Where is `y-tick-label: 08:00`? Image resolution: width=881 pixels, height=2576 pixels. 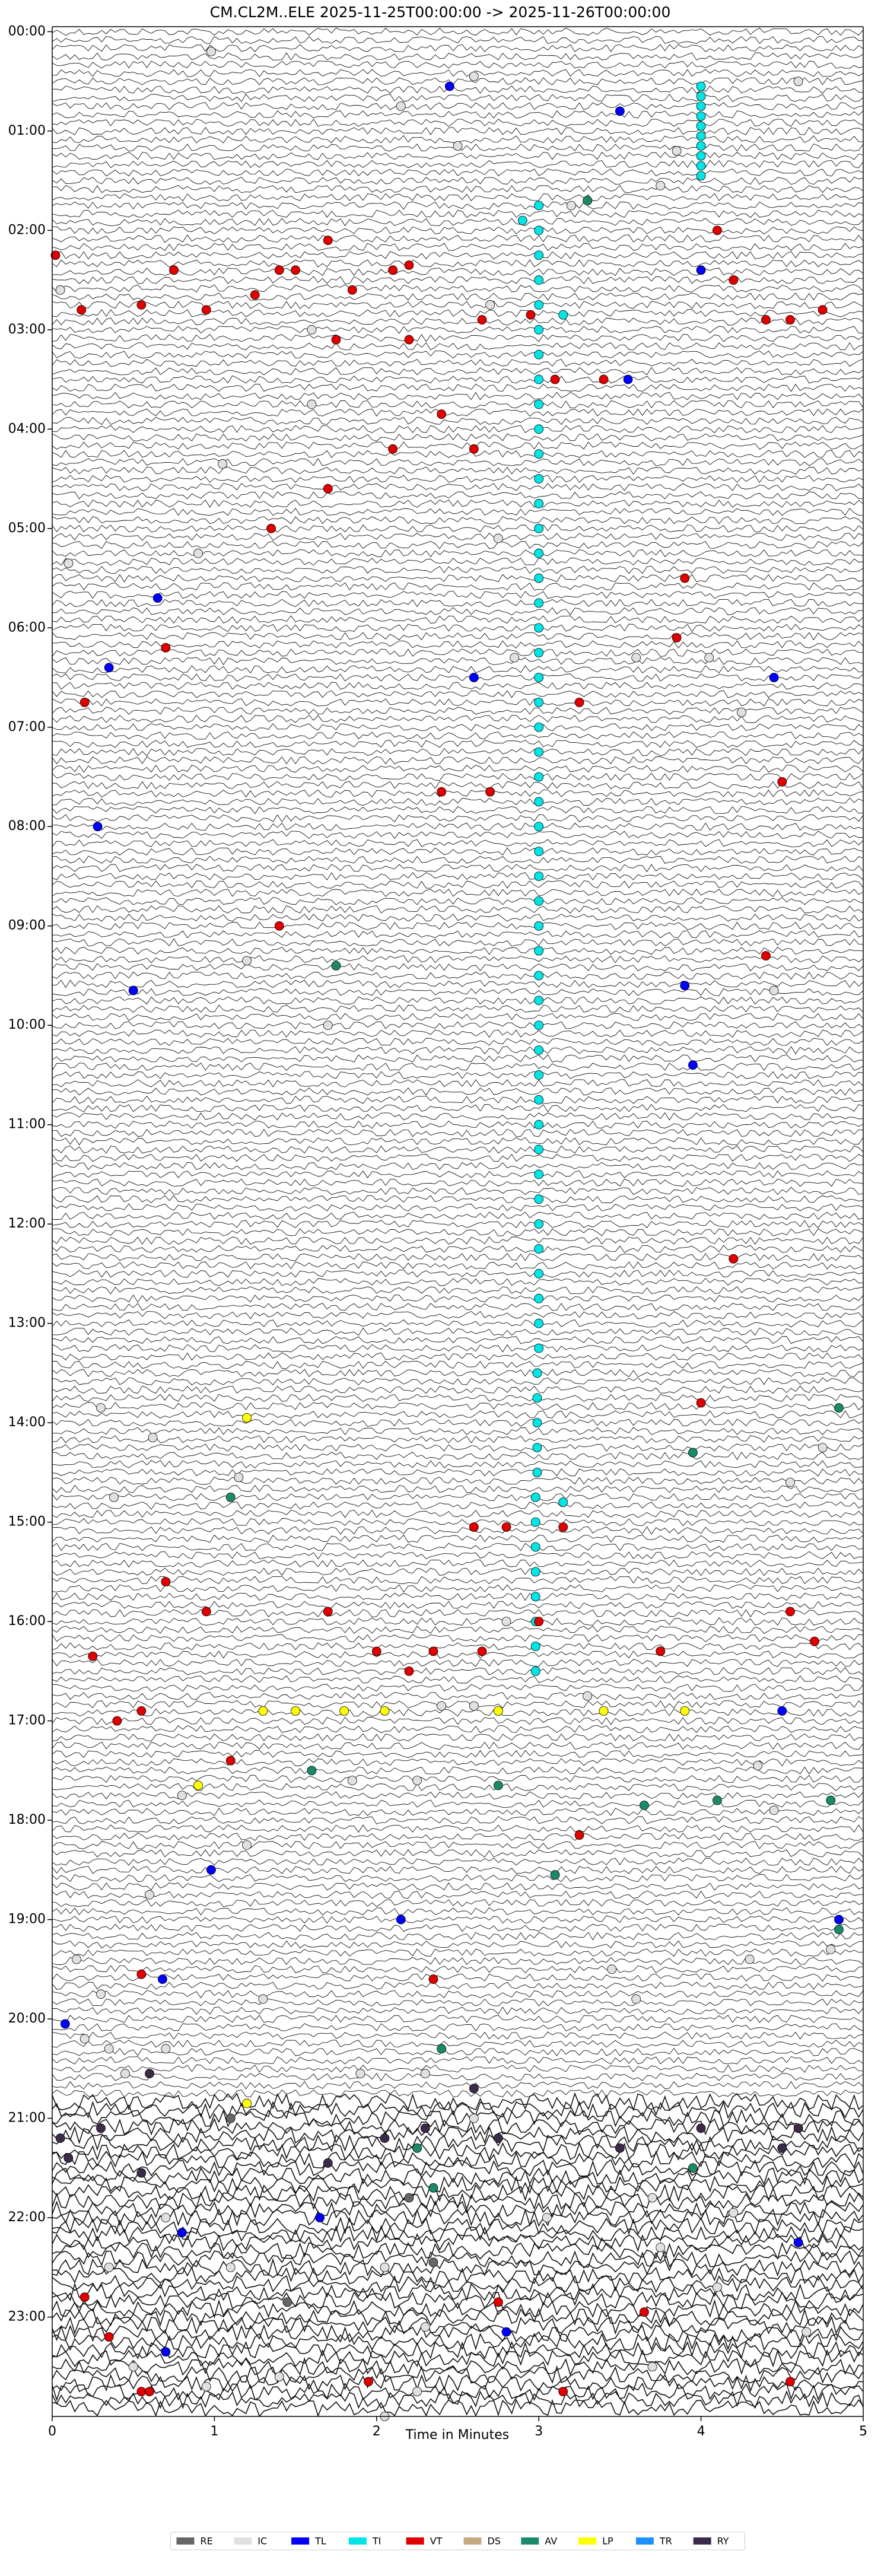 y-tick-label: 08:00 is located at coordinates (27, 826).